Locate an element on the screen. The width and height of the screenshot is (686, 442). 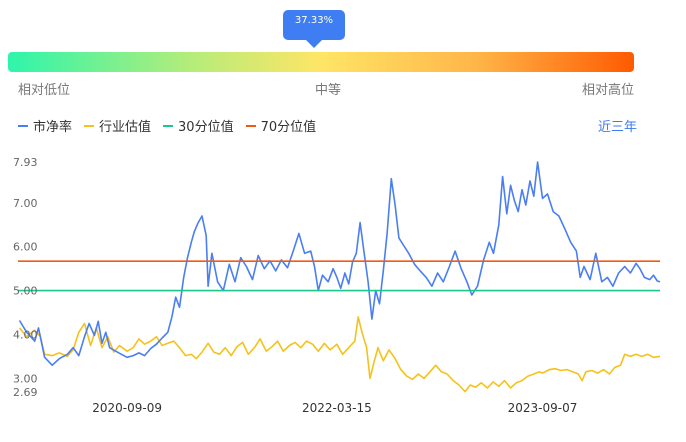
y-tick-label: 6.00 is located at coordinates (25, 247).